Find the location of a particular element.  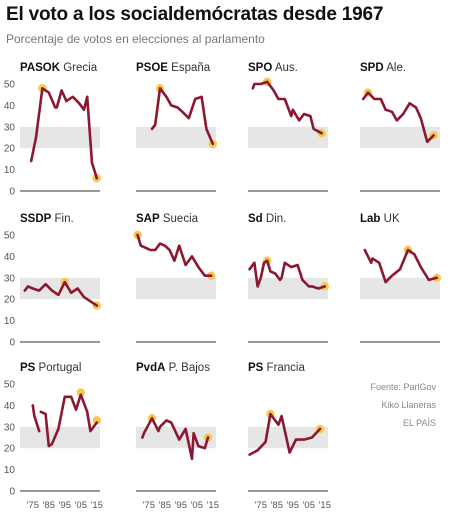

chart-panel: SPD Ale. is located at coordinates (400, 127).